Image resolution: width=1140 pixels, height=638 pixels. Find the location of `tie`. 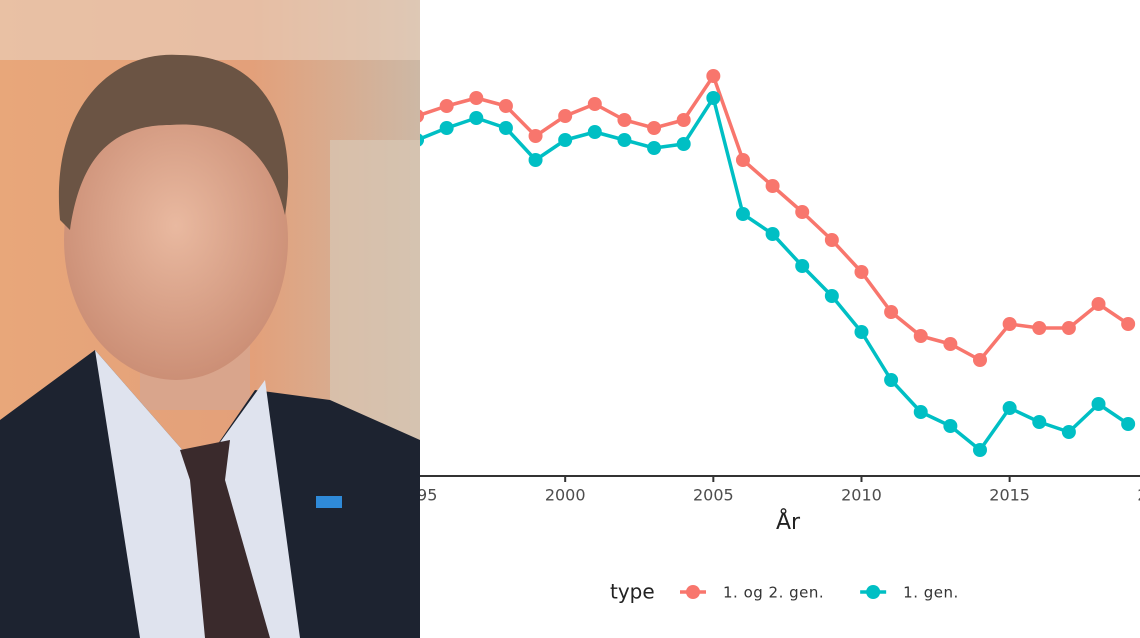

tie is located at coordinates (225, 539).